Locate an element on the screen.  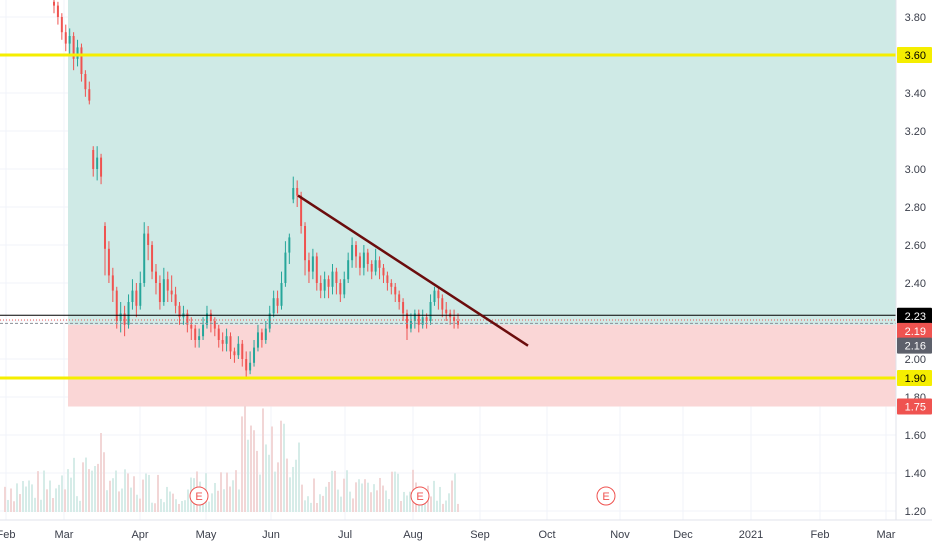
time-axis is located at coordinates (466, 535).